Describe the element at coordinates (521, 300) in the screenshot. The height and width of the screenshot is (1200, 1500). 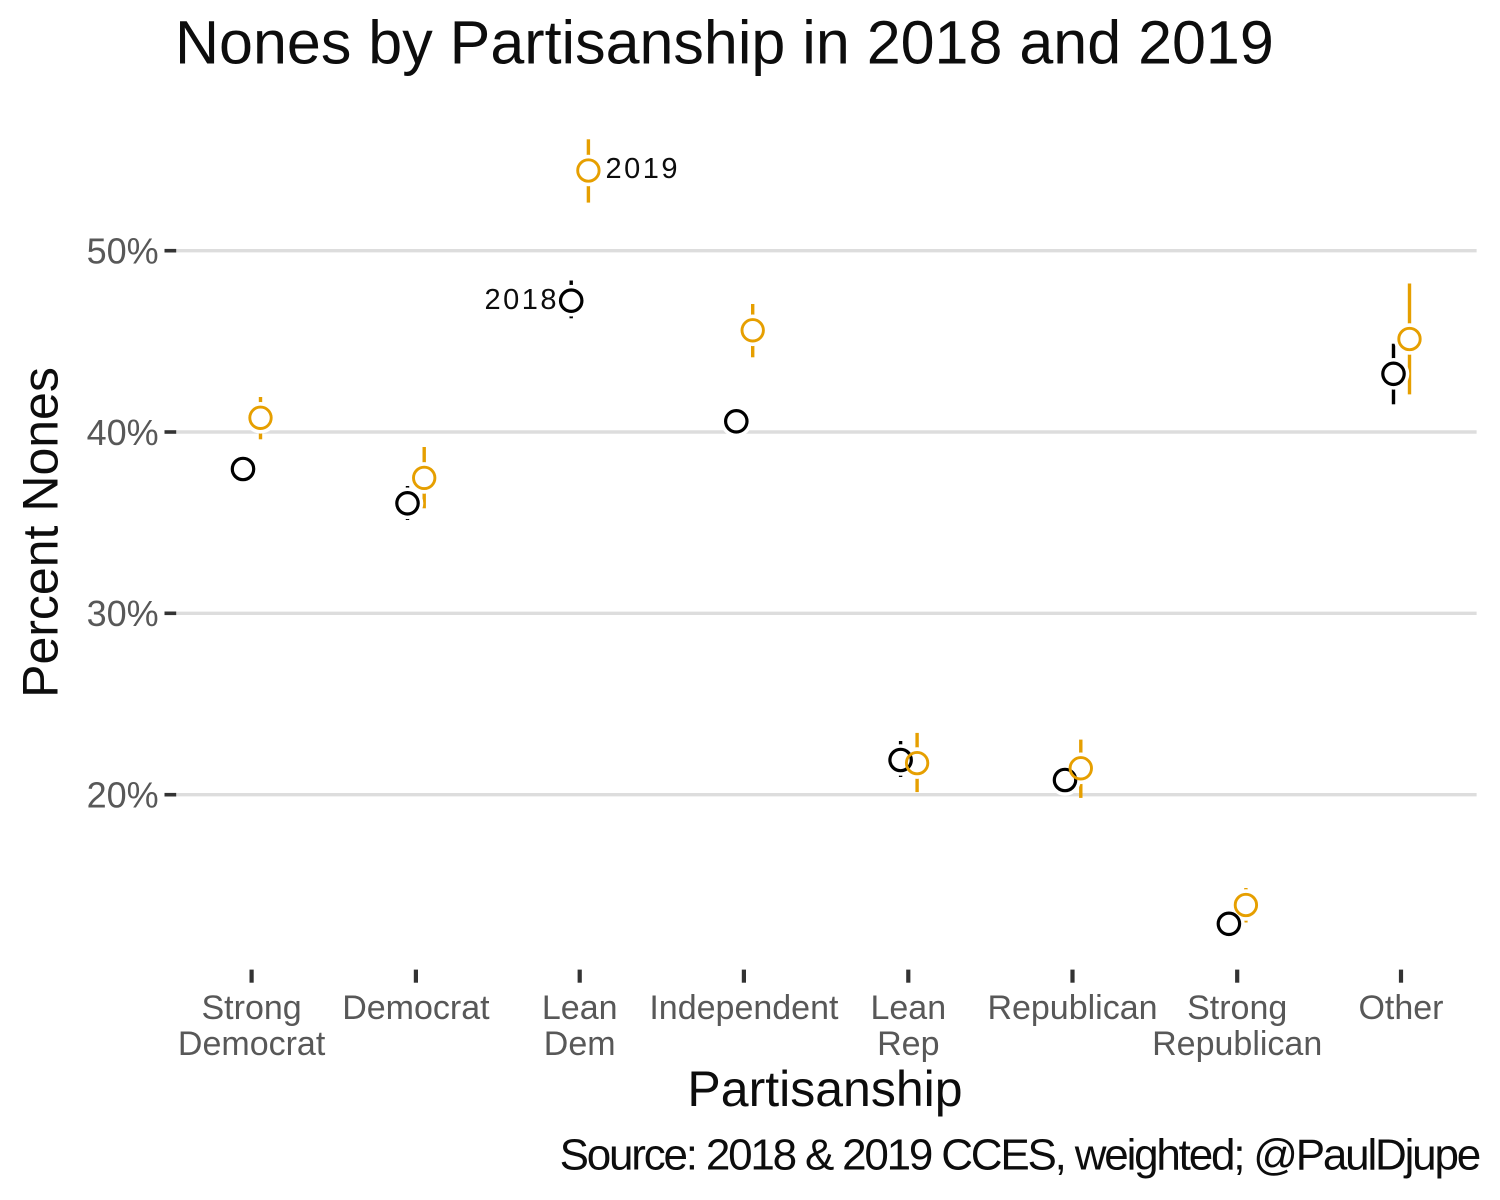
I see `svg-text: 2018` at that location.